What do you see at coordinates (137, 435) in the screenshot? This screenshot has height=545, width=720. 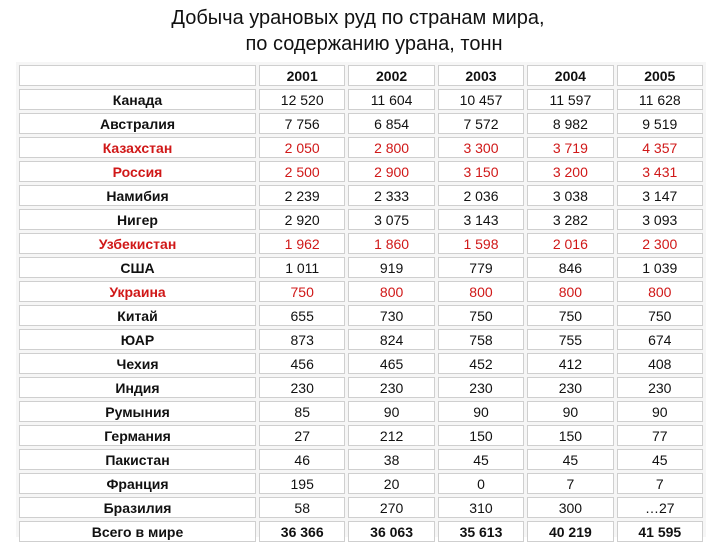 I see `country-cell: Германия` at bounding box center [137, 435].